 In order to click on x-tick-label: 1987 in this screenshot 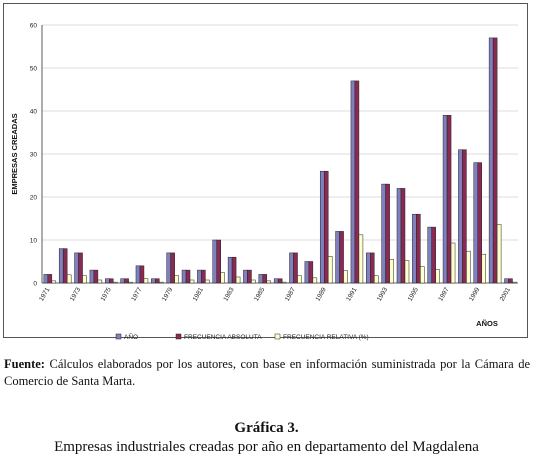, I will do `click(290, 294)`.